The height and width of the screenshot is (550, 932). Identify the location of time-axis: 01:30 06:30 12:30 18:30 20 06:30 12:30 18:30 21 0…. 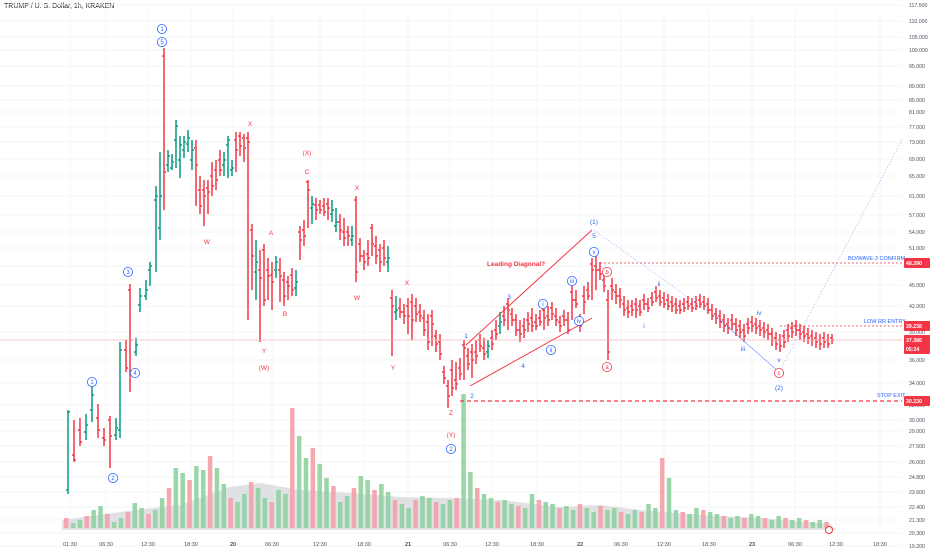
(475, 545).